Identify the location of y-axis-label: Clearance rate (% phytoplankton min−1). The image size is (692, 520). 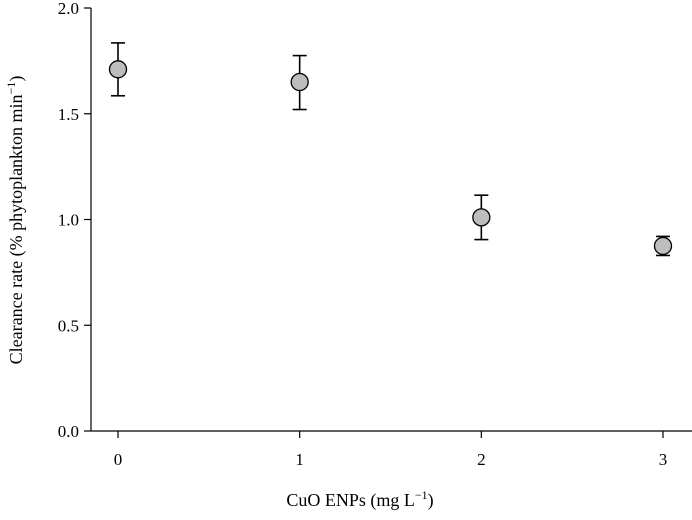
(15, 220).